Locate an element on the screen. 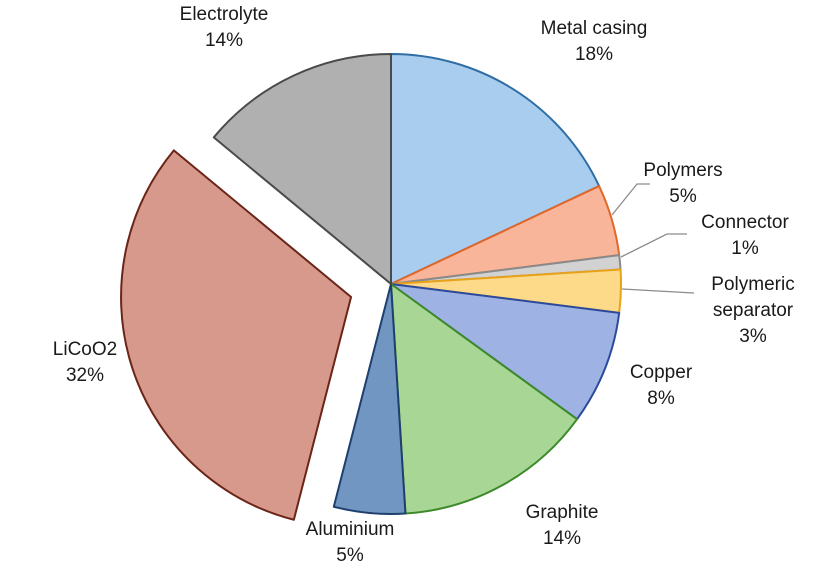 This screenshot has height=575, width=821. slice-percent-metal-casing: 18% is located at coordinates (594, 54).